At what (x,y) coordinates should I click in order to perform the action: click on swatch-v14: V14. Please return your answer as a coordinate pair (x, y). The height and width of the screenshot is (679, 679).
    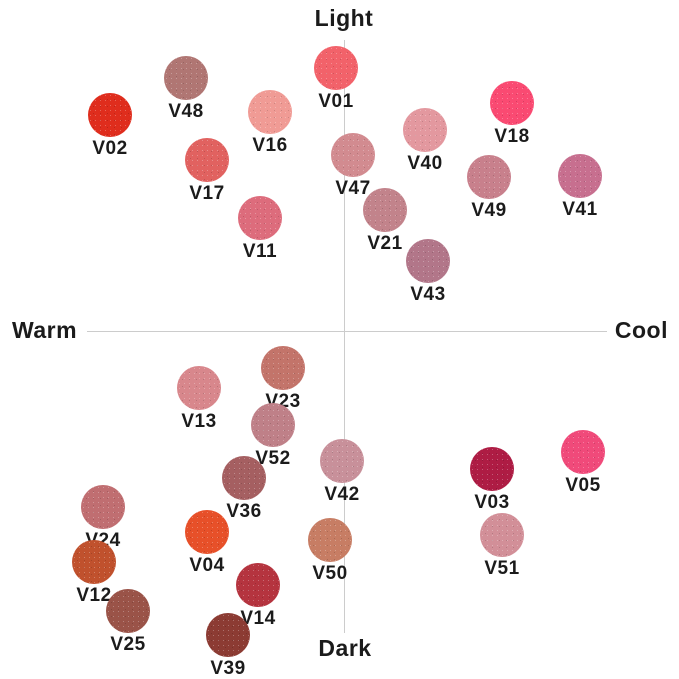
    Looking at the image, I should click on (258, 596).